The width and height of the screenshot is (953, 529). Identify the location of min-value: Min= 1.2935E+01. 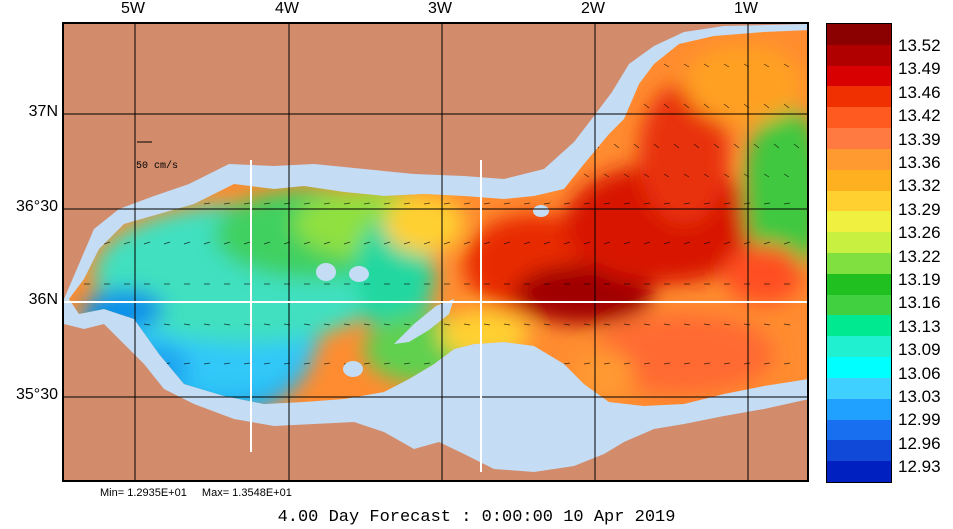
(143, 493).